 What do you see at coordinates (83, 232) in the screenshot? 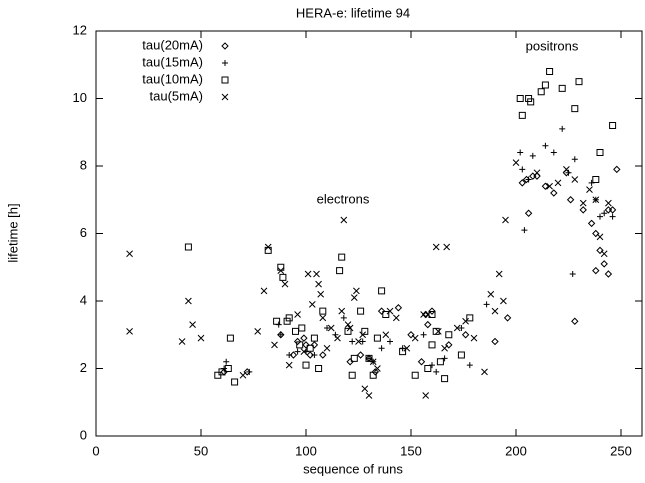
I see `y-tick-label: 6` at bounding box center [83, 232].